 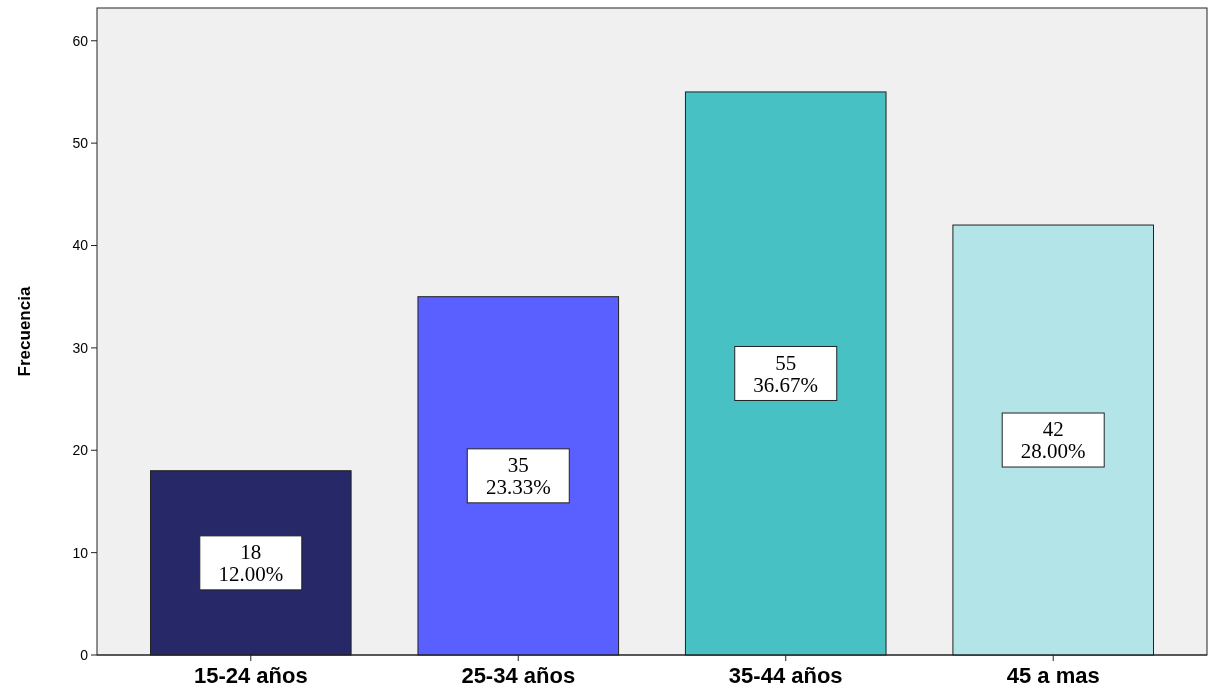 I want to click on x-tick-label: 25-34 años, so click(x=518, y=675).